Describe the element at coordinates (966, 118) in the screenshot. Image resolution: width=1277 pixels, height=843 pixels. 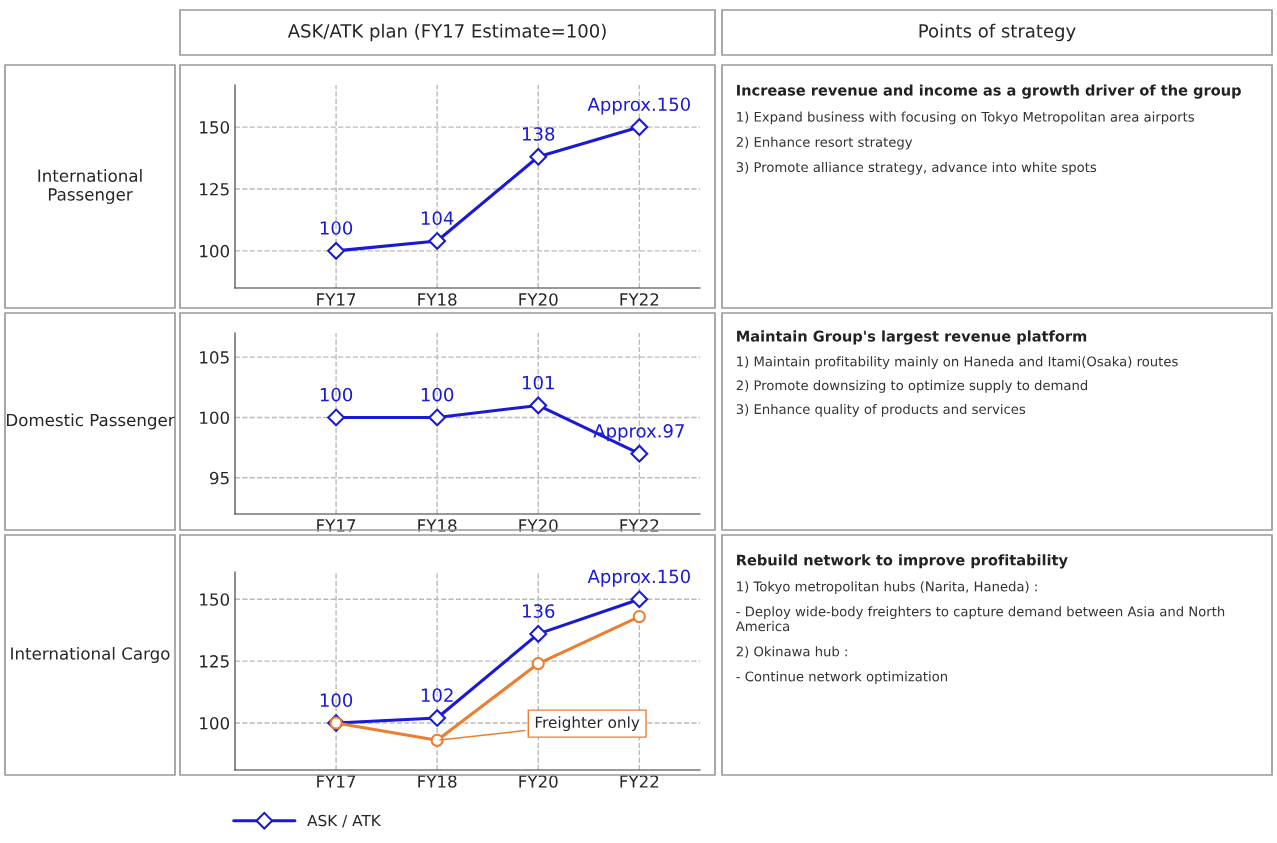
I see `text: 1) Expand business with focusing on Tokyo Metropolitan area airports` at that location.